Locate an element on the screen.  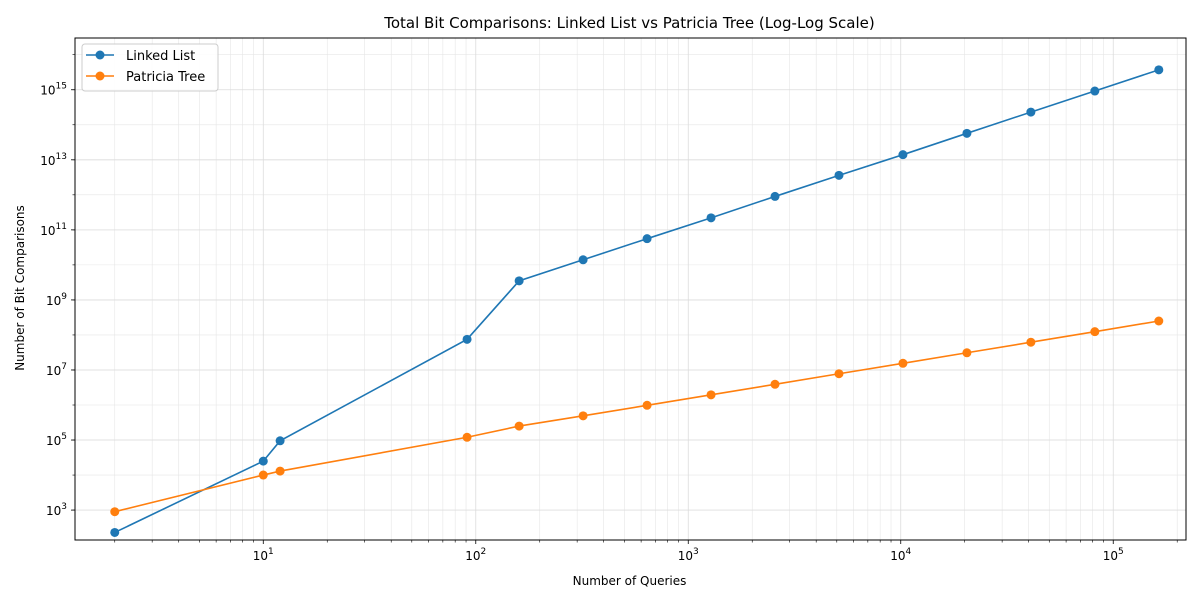
y-tick-label: 10¹³ is located at coordinates (53, 160).